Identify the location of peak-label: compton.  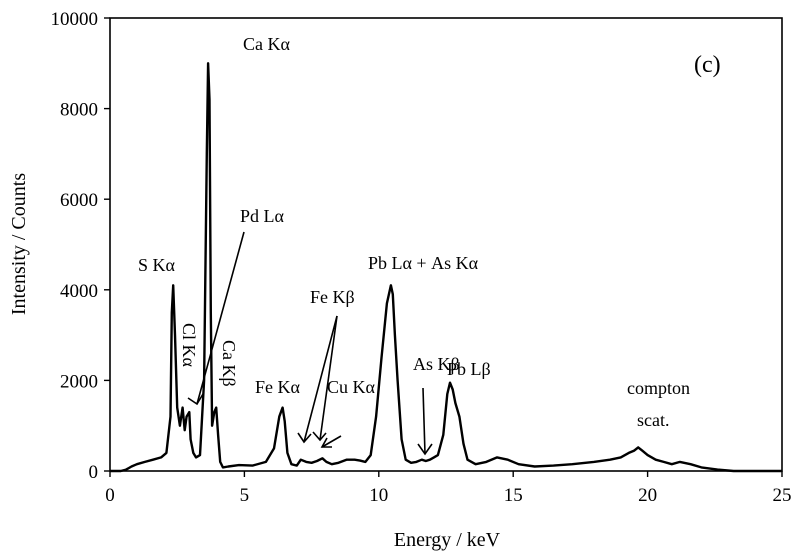
(658, 388).